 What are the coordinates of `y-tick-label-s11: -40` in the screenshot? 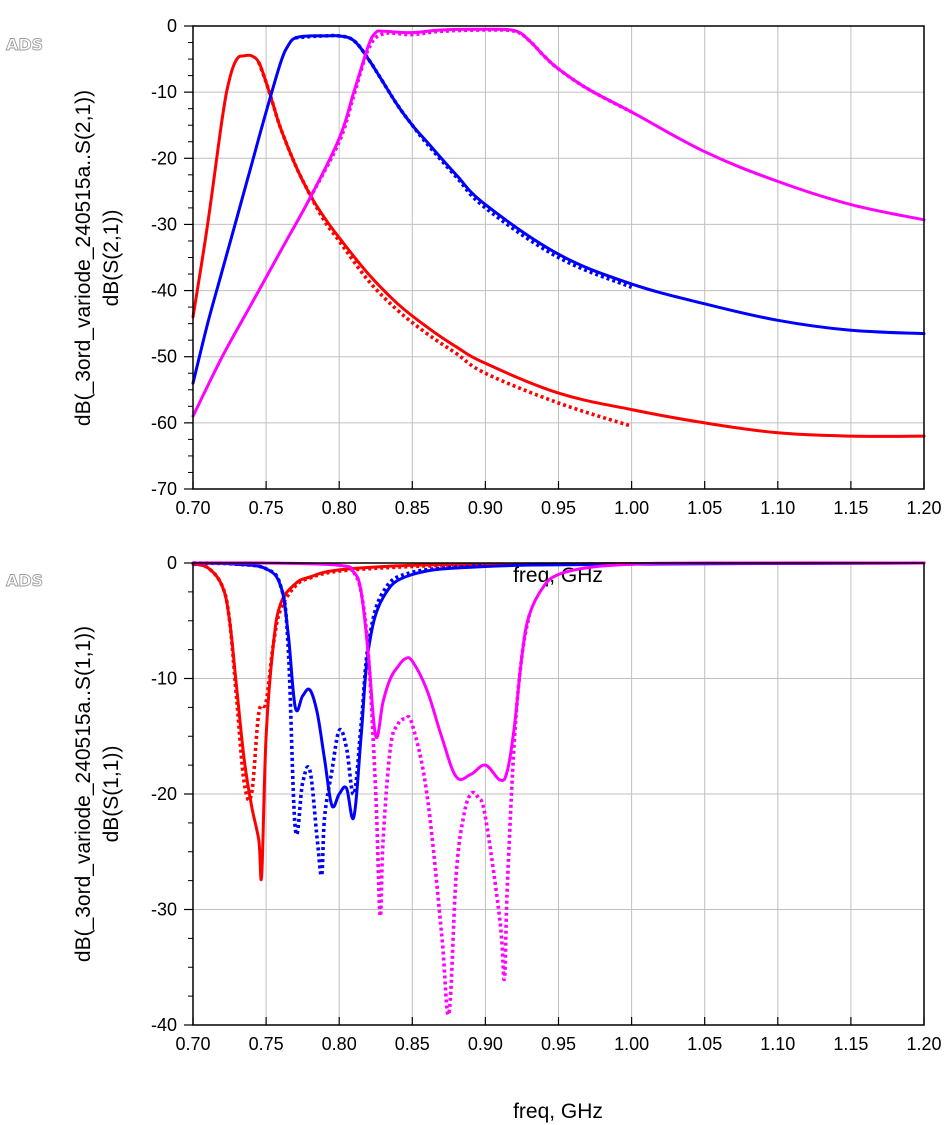 It's located at (164, 1025).